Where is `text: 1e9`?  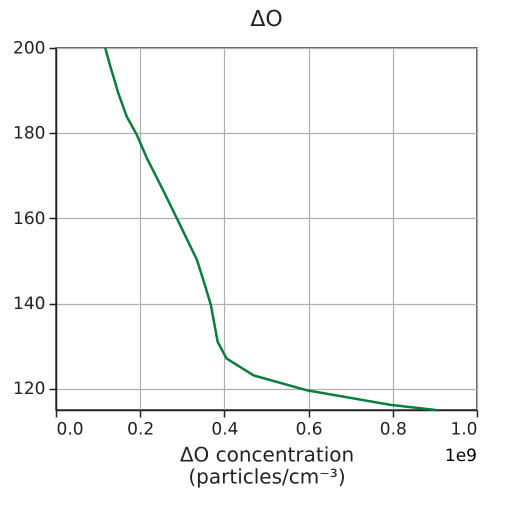 text: 1e9 is located at coordinates (460, 456).